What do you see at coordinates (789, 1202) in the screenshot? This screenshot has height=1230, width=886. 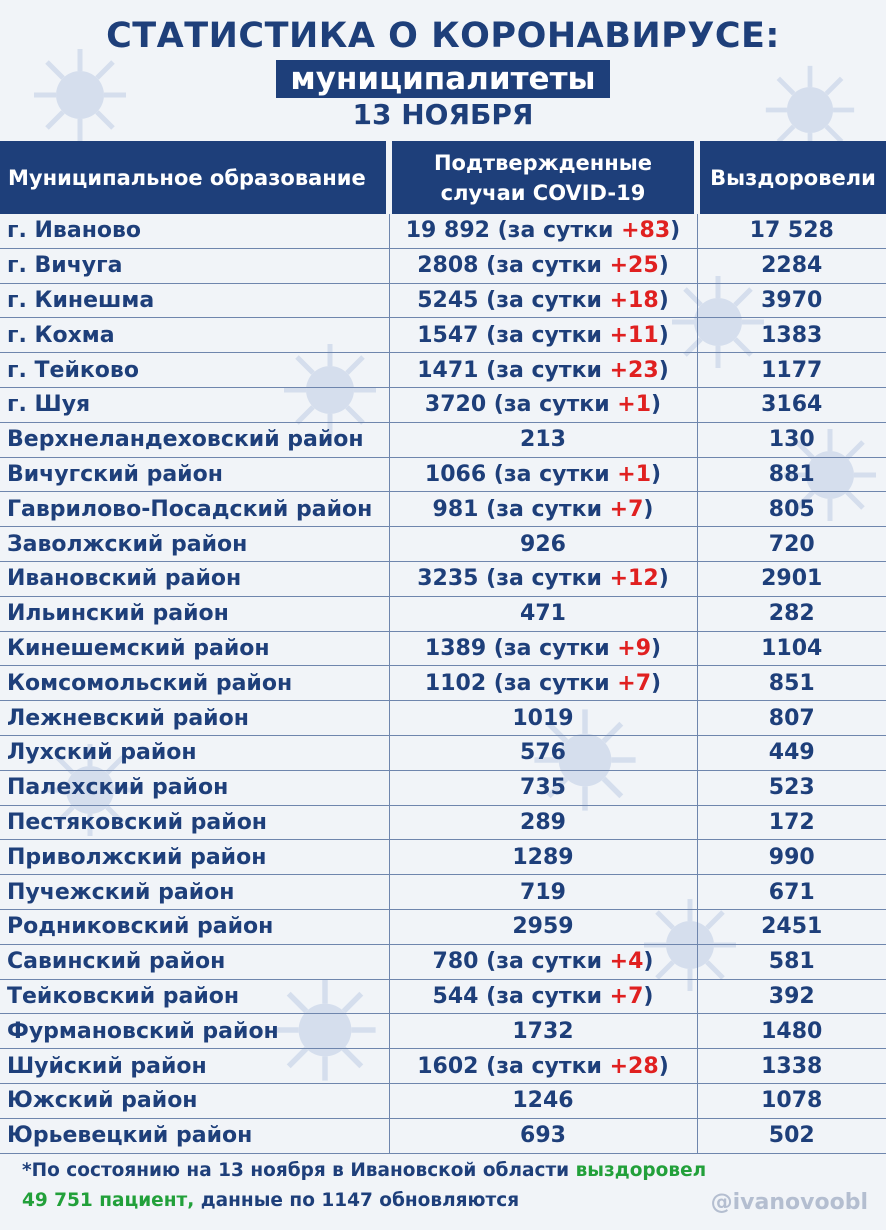 I see `social-handle: @ivanovoobl` at bounding box center [789, 1202].